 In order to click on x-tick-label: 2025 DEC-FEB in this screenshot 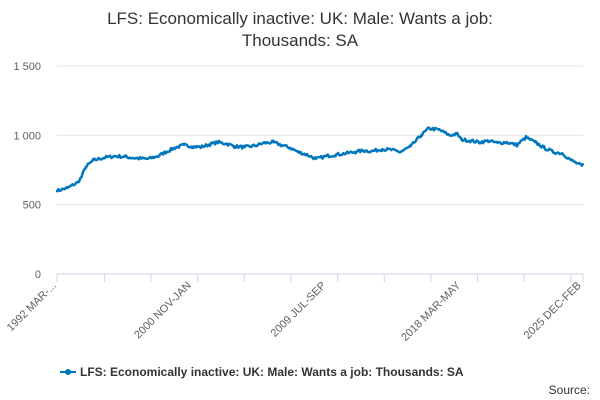, I will do `click(553, 311)`.